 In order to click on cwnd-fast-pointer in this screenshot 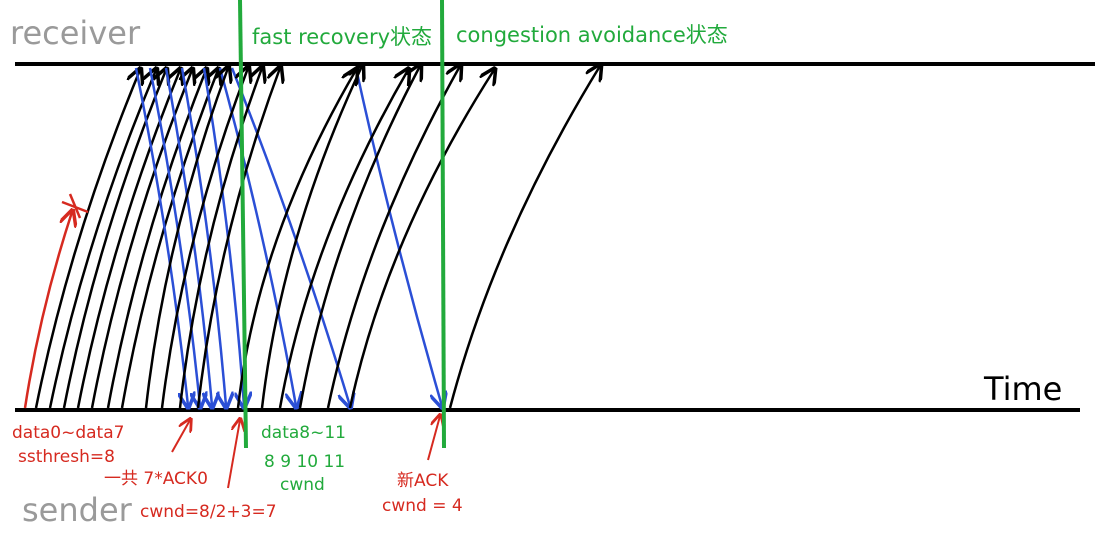, I will do `click(233, 454)`.